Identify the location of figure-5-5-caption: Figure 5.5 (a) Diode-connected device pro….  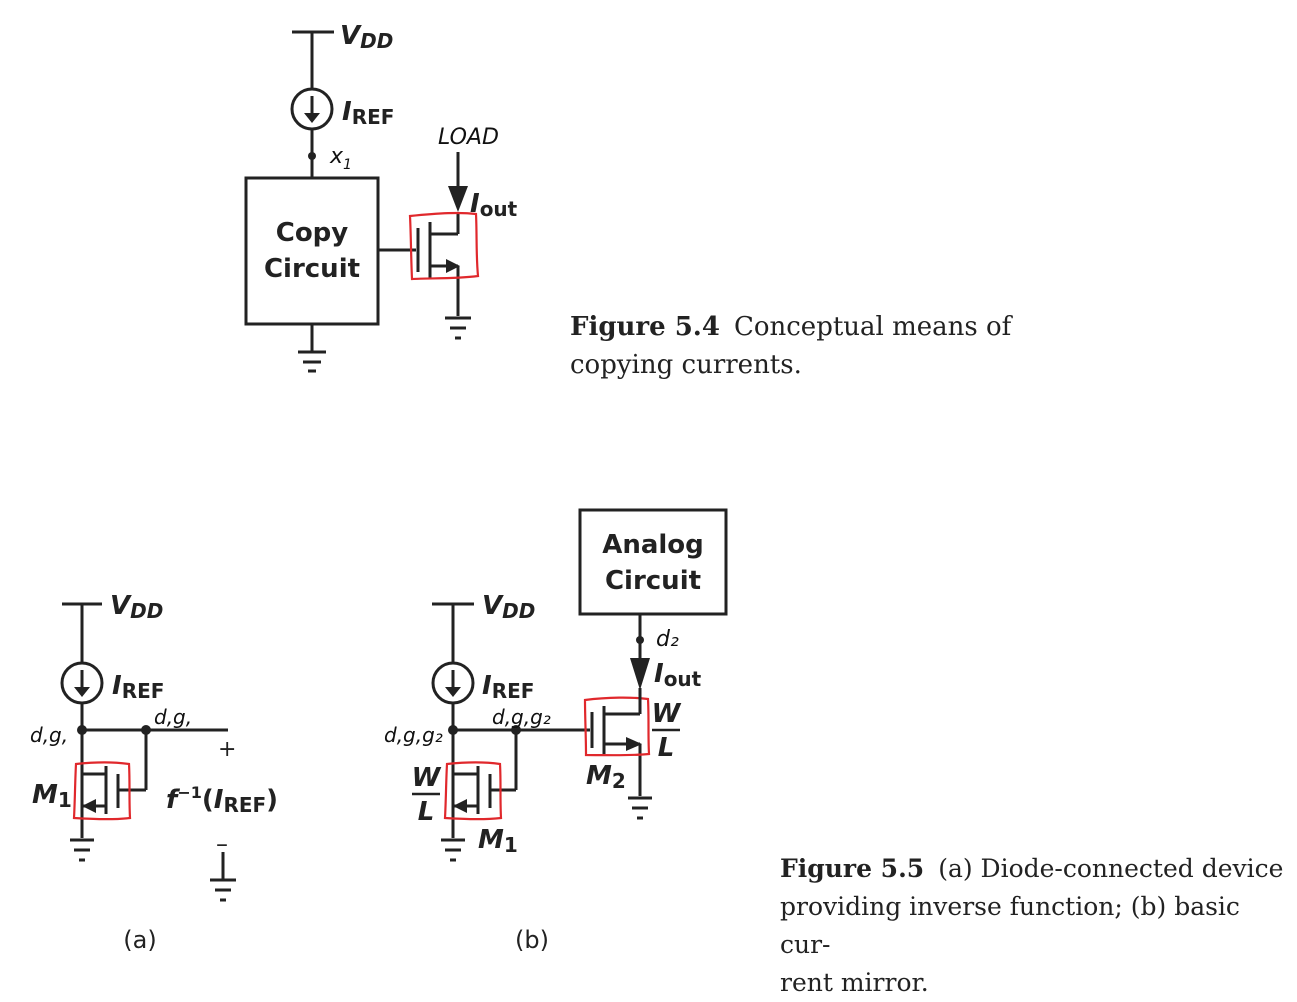
(1036, 926).